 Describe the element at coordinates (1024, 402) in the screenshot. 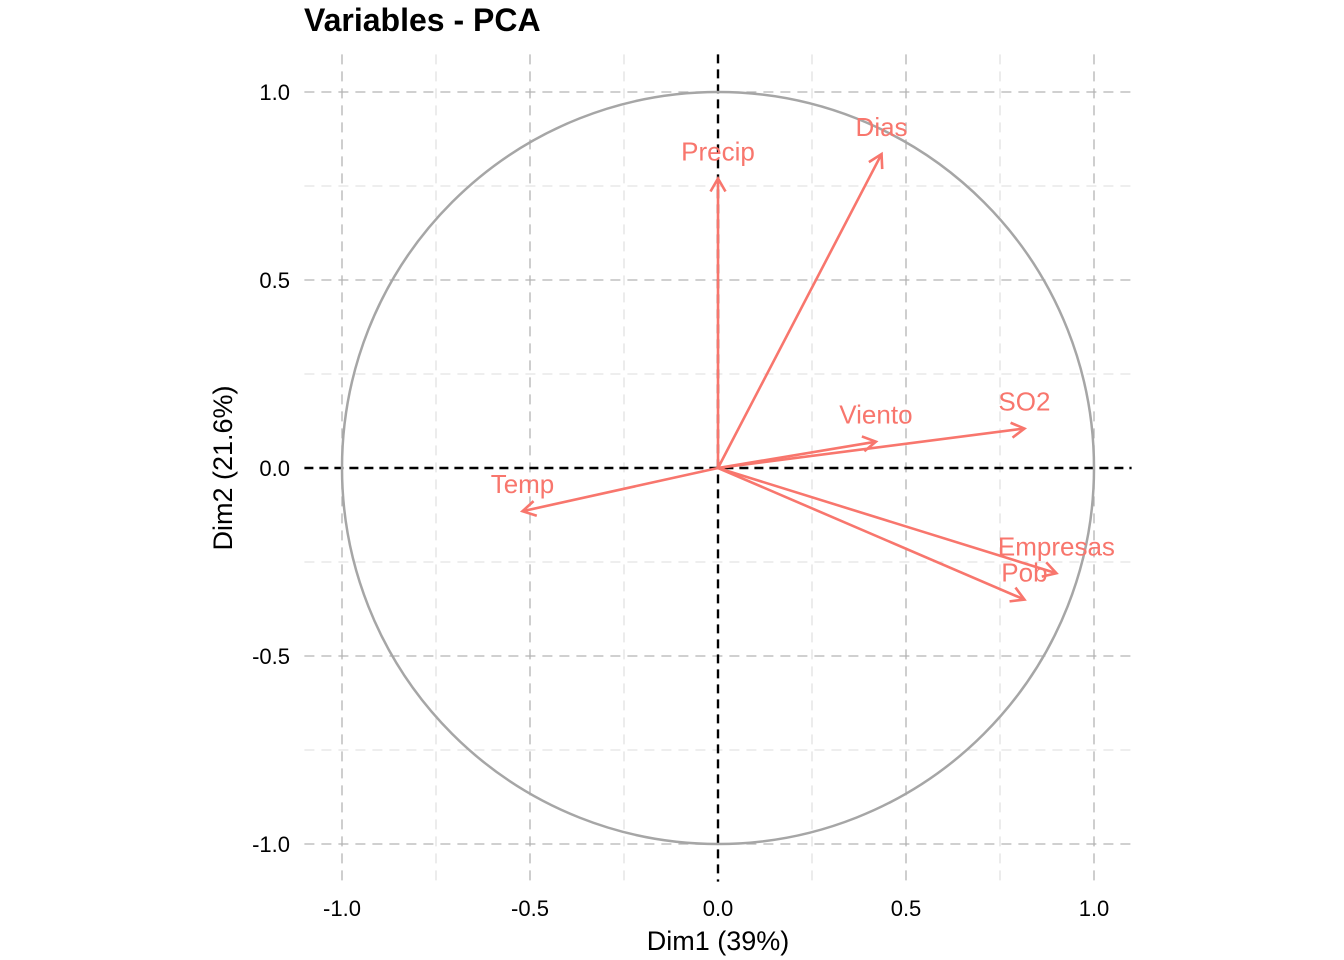

I see `variable-label-so2: SO2` at that location.